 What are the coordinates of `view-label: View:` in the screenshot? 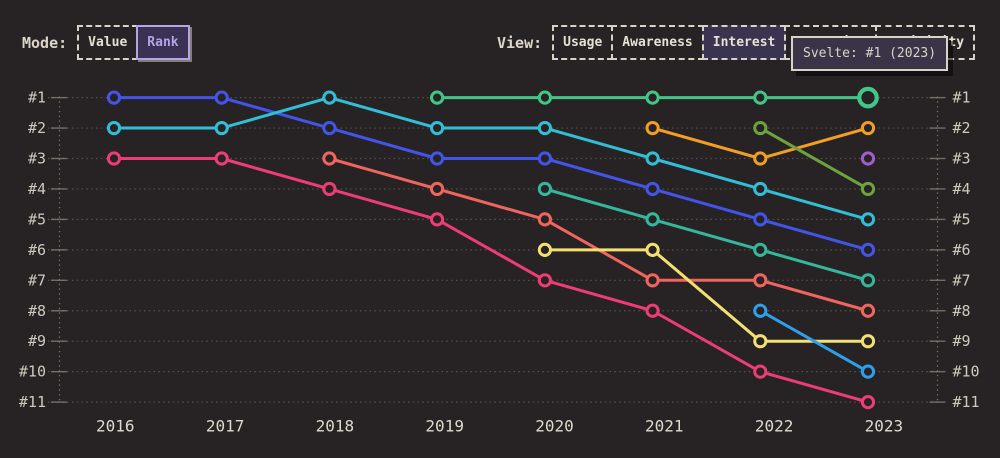 It's located at (520, 42).